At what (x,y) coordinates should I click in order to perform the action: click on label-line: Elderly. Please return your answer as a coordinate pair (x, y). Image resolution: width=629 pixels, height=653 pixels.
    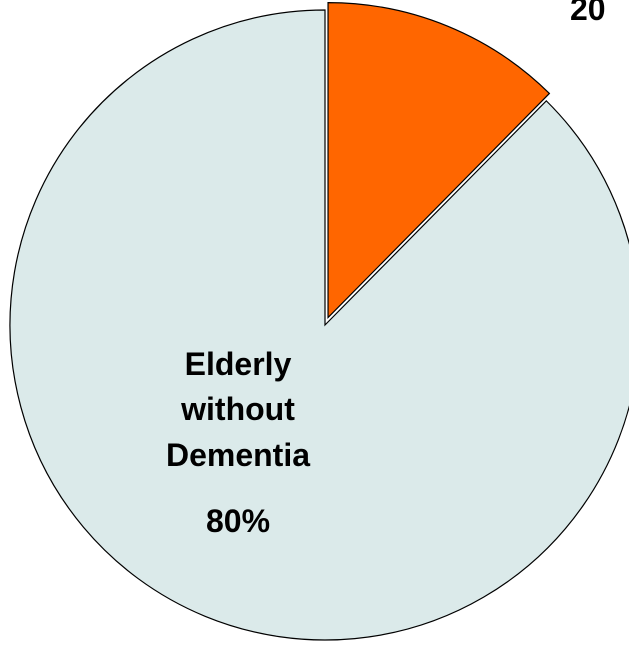
    Looking at the image, I should click on (238, 364).